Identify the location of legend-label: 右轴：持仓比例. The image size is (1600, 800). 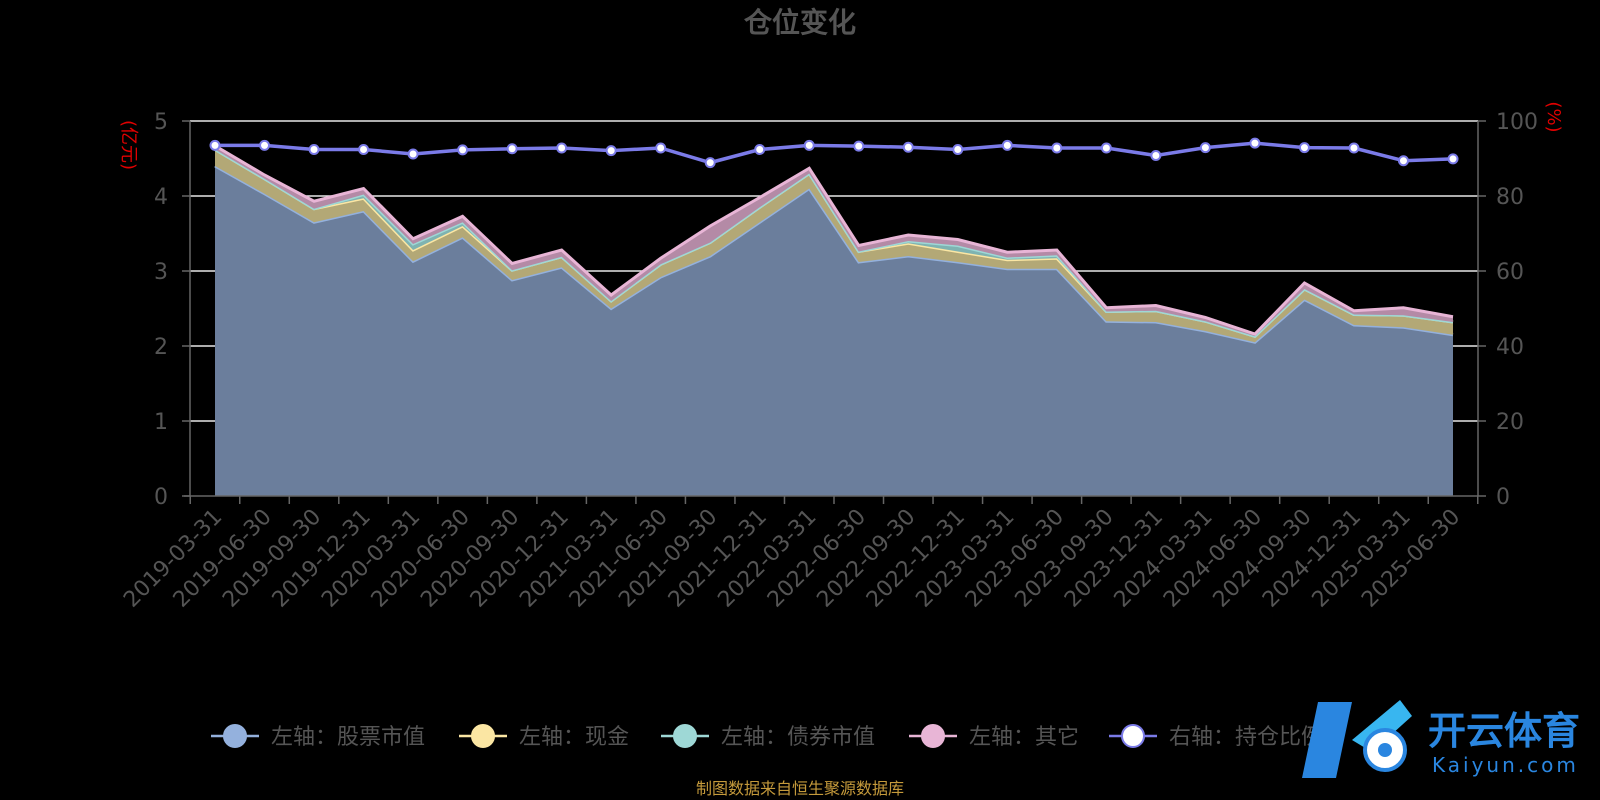
(1246, 737).